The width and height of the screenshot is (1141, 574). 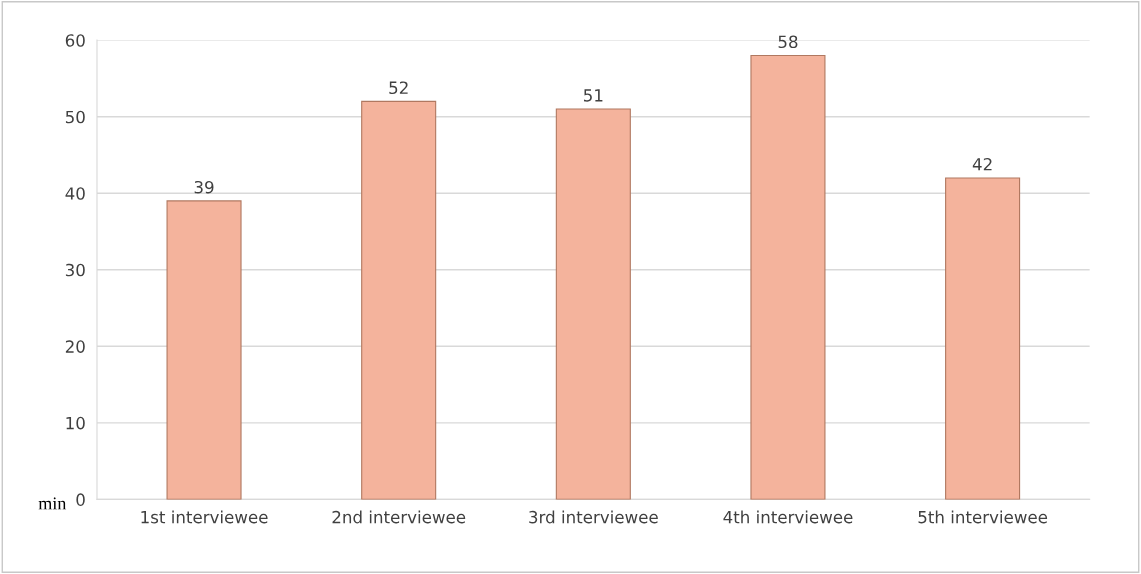 I want to click on y-tick-label: 10, so click(x=75, y=423).